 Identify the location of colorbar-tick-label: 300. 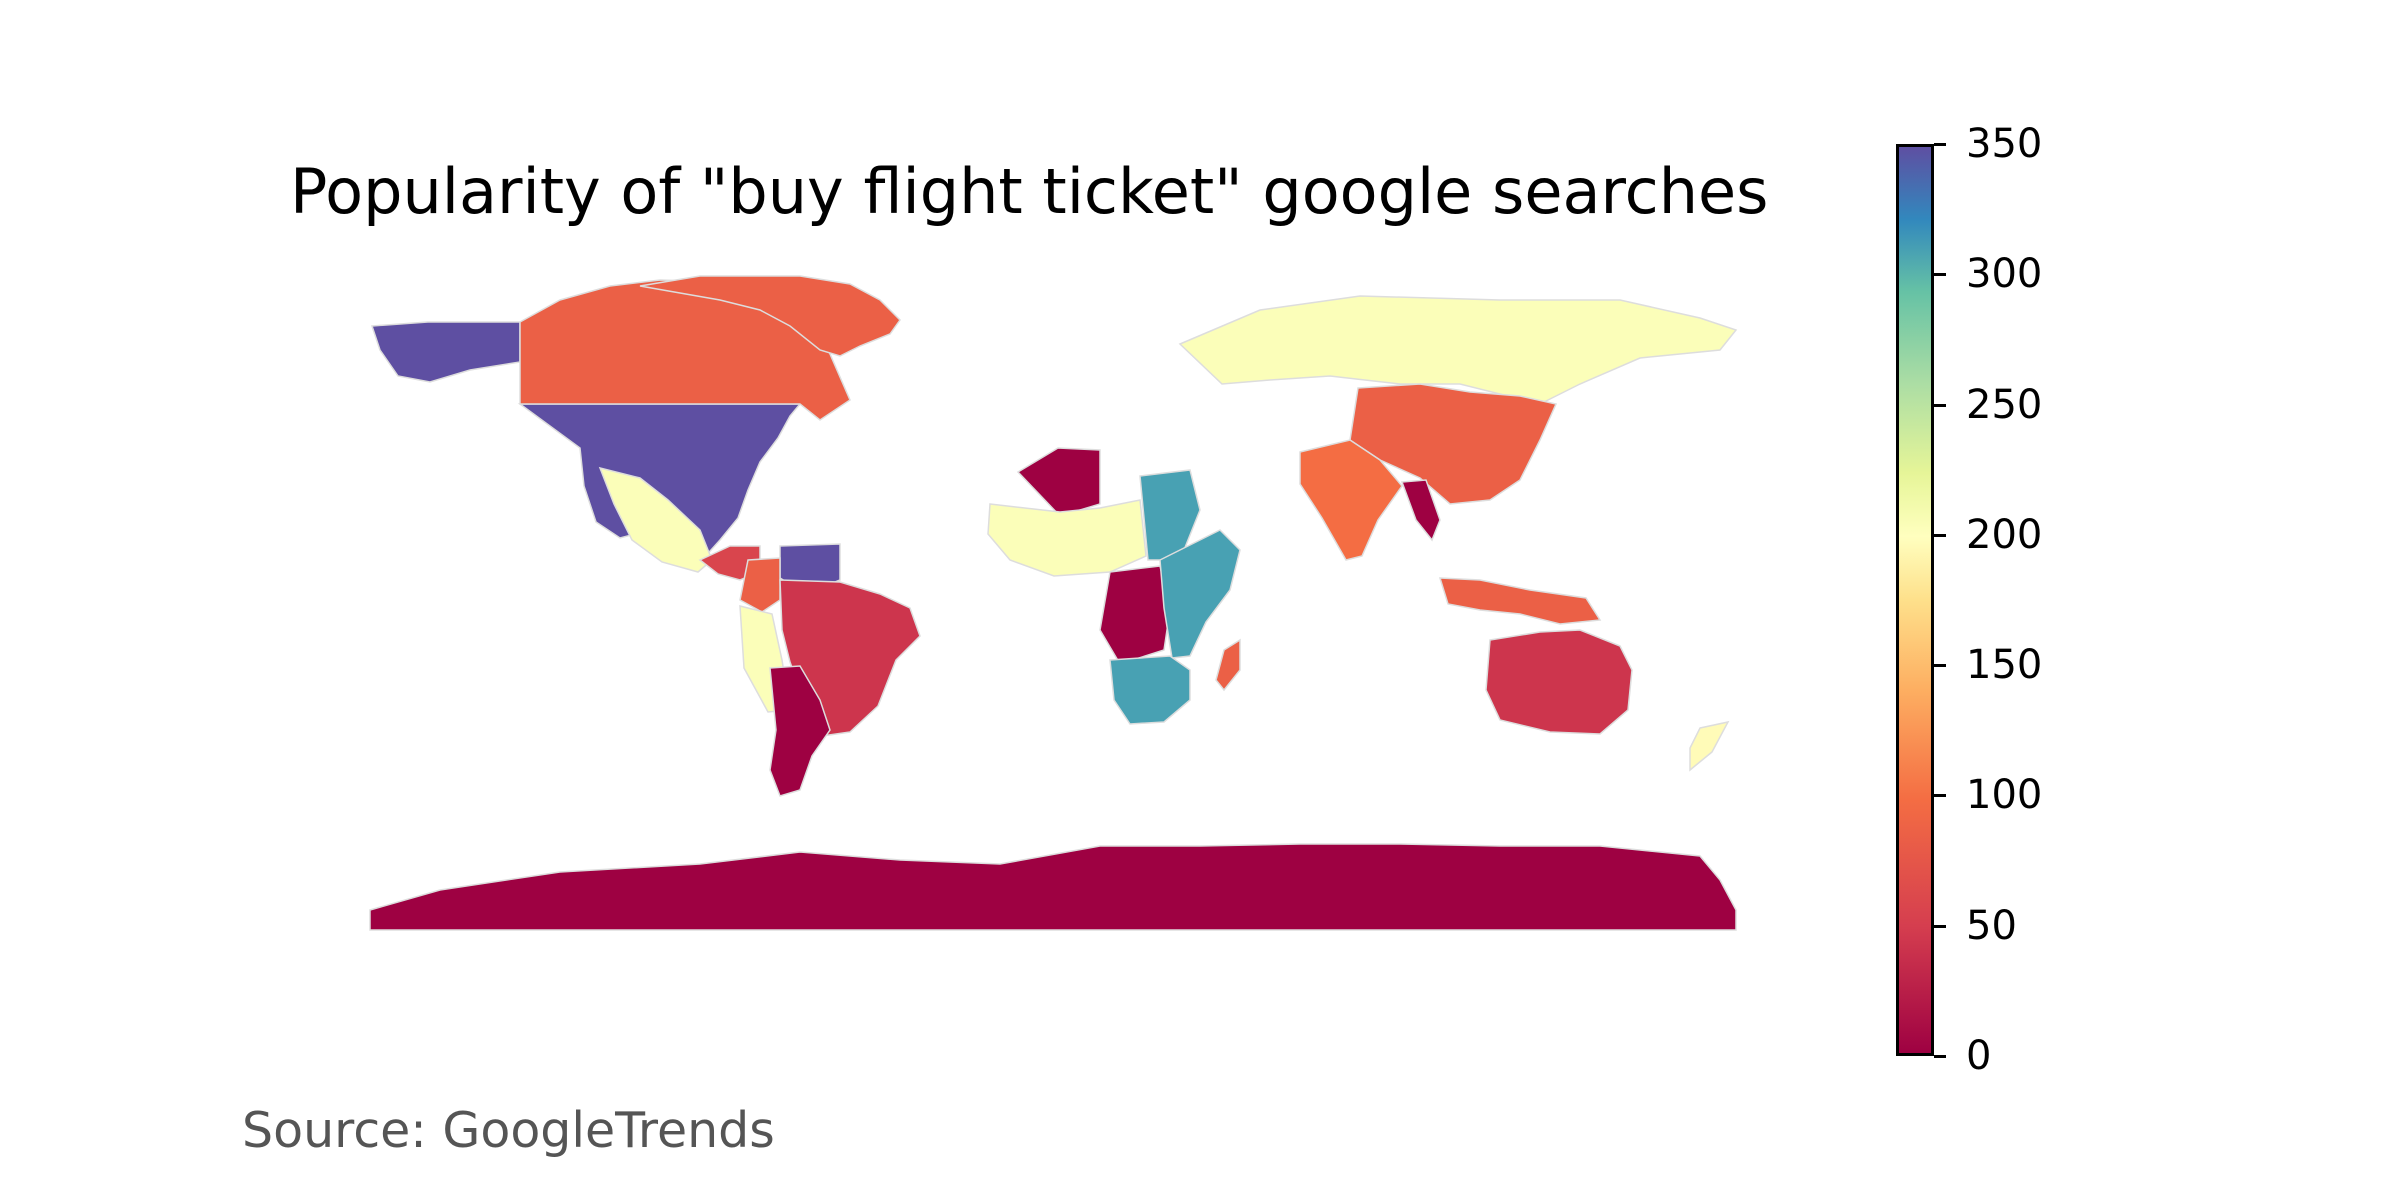
(2004, 274).